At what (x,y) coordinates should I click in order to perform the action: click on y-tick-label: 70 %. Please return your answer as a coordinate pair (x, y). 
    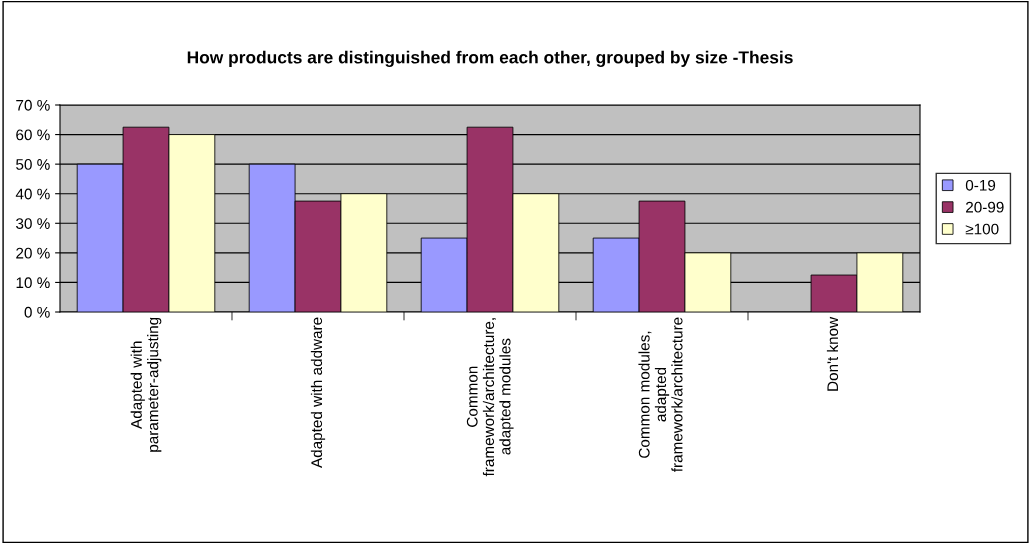
    Looking at the image, I should click on (33, 105).